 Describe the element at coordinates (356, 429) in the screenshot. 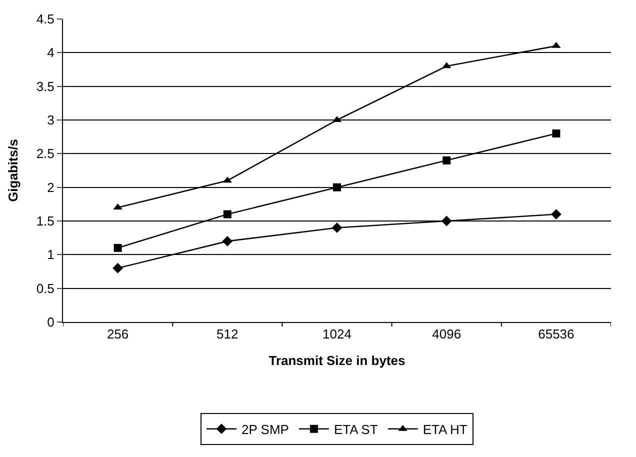

I see `legend-label: ETA ST` at that location.